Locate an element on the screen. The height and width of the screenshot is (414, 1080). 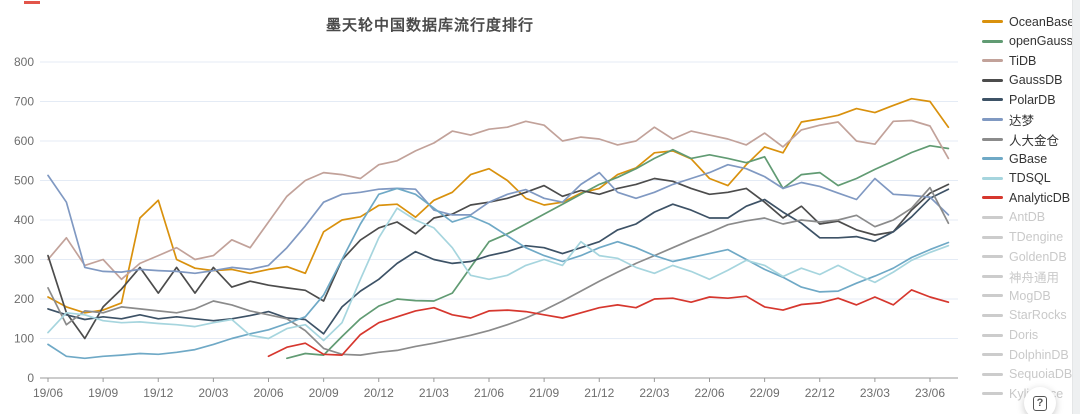
legend-item-TDSQL: TDSQL is located at coordinates (1028, 178).